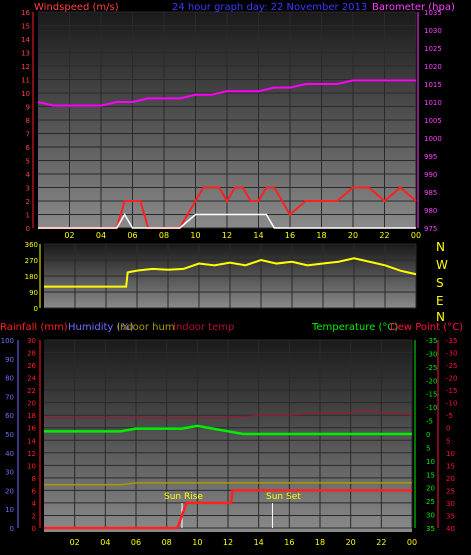 Image resolution: width=471 pixels, height=555 pixels. I want to click on temp-tick-label: -15, so click(431, 395).